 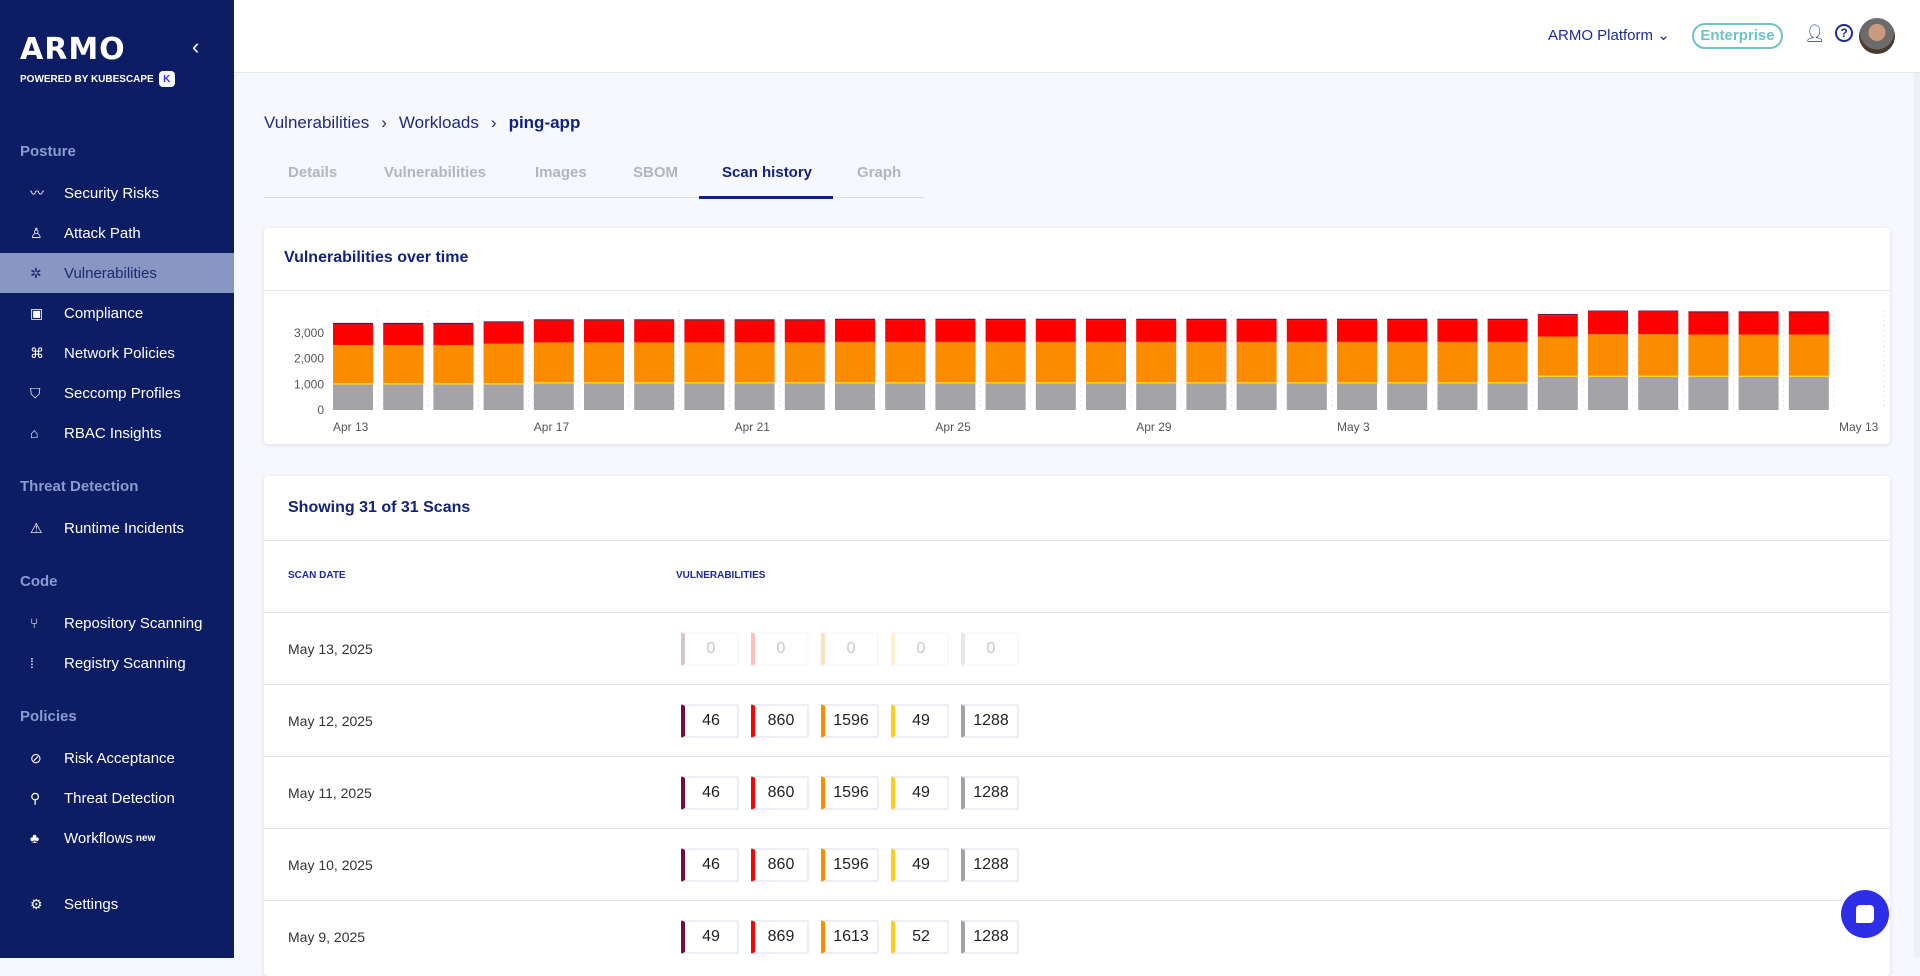 What do you see at coordinates (110, 273) in the screenshot?
I see `sidebar-item-label: Vulnerabilities` at bounding box center [110, 273].